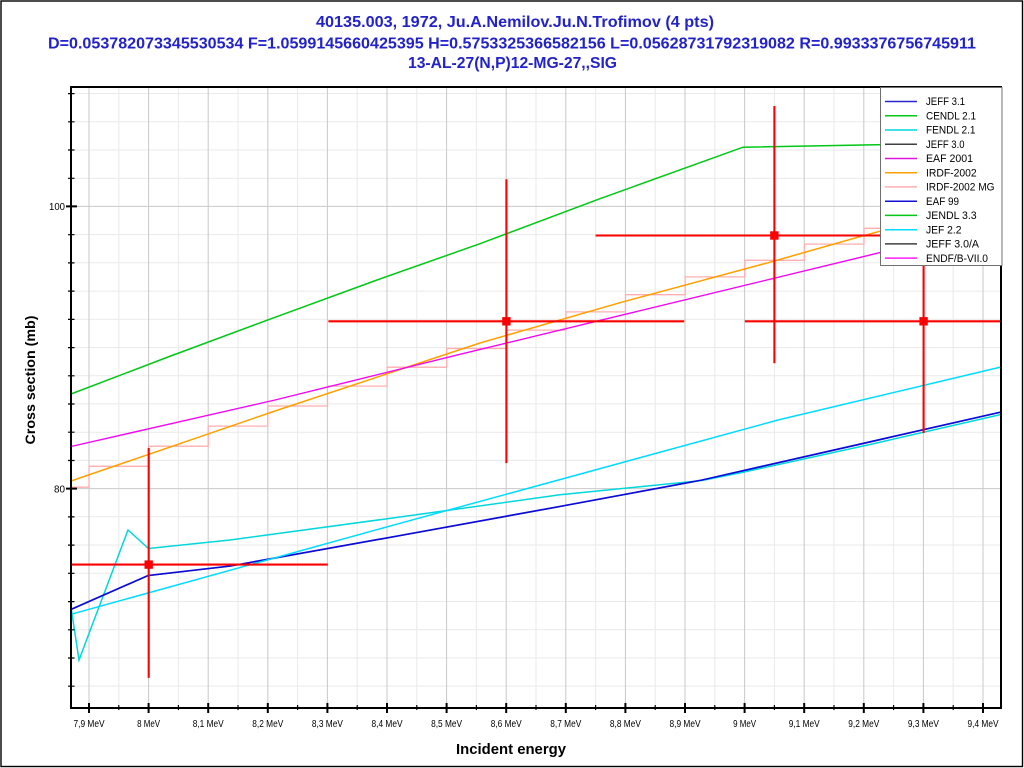 This screenshot has height=768, width=1024. I want to click on svg-text: 8,7 MeV, so click(565, 724).